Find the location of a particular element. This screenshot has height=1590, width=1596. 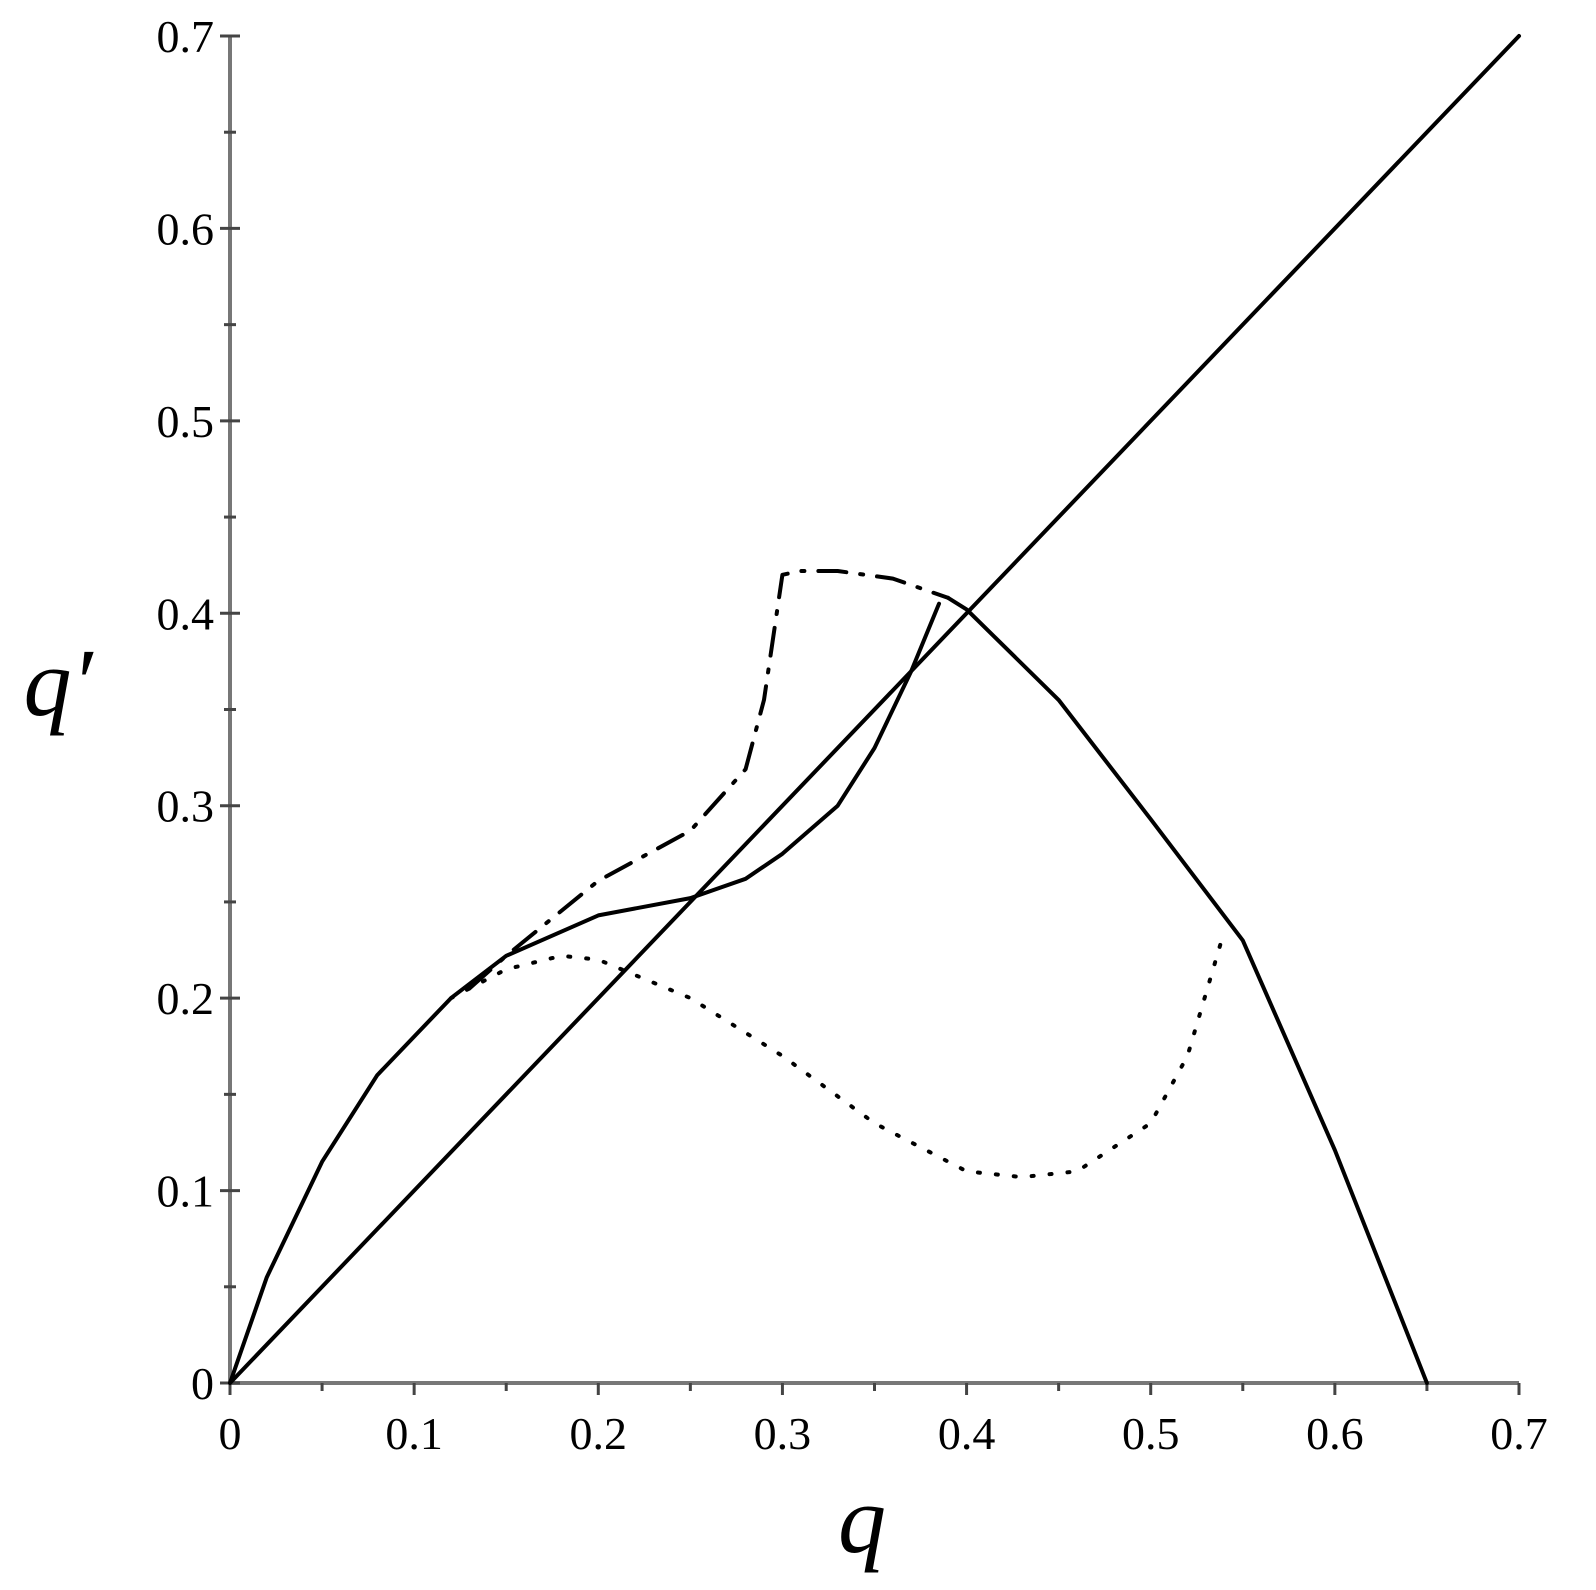

x-tick-label: 0.1 is located at coordinates (414, 1433).